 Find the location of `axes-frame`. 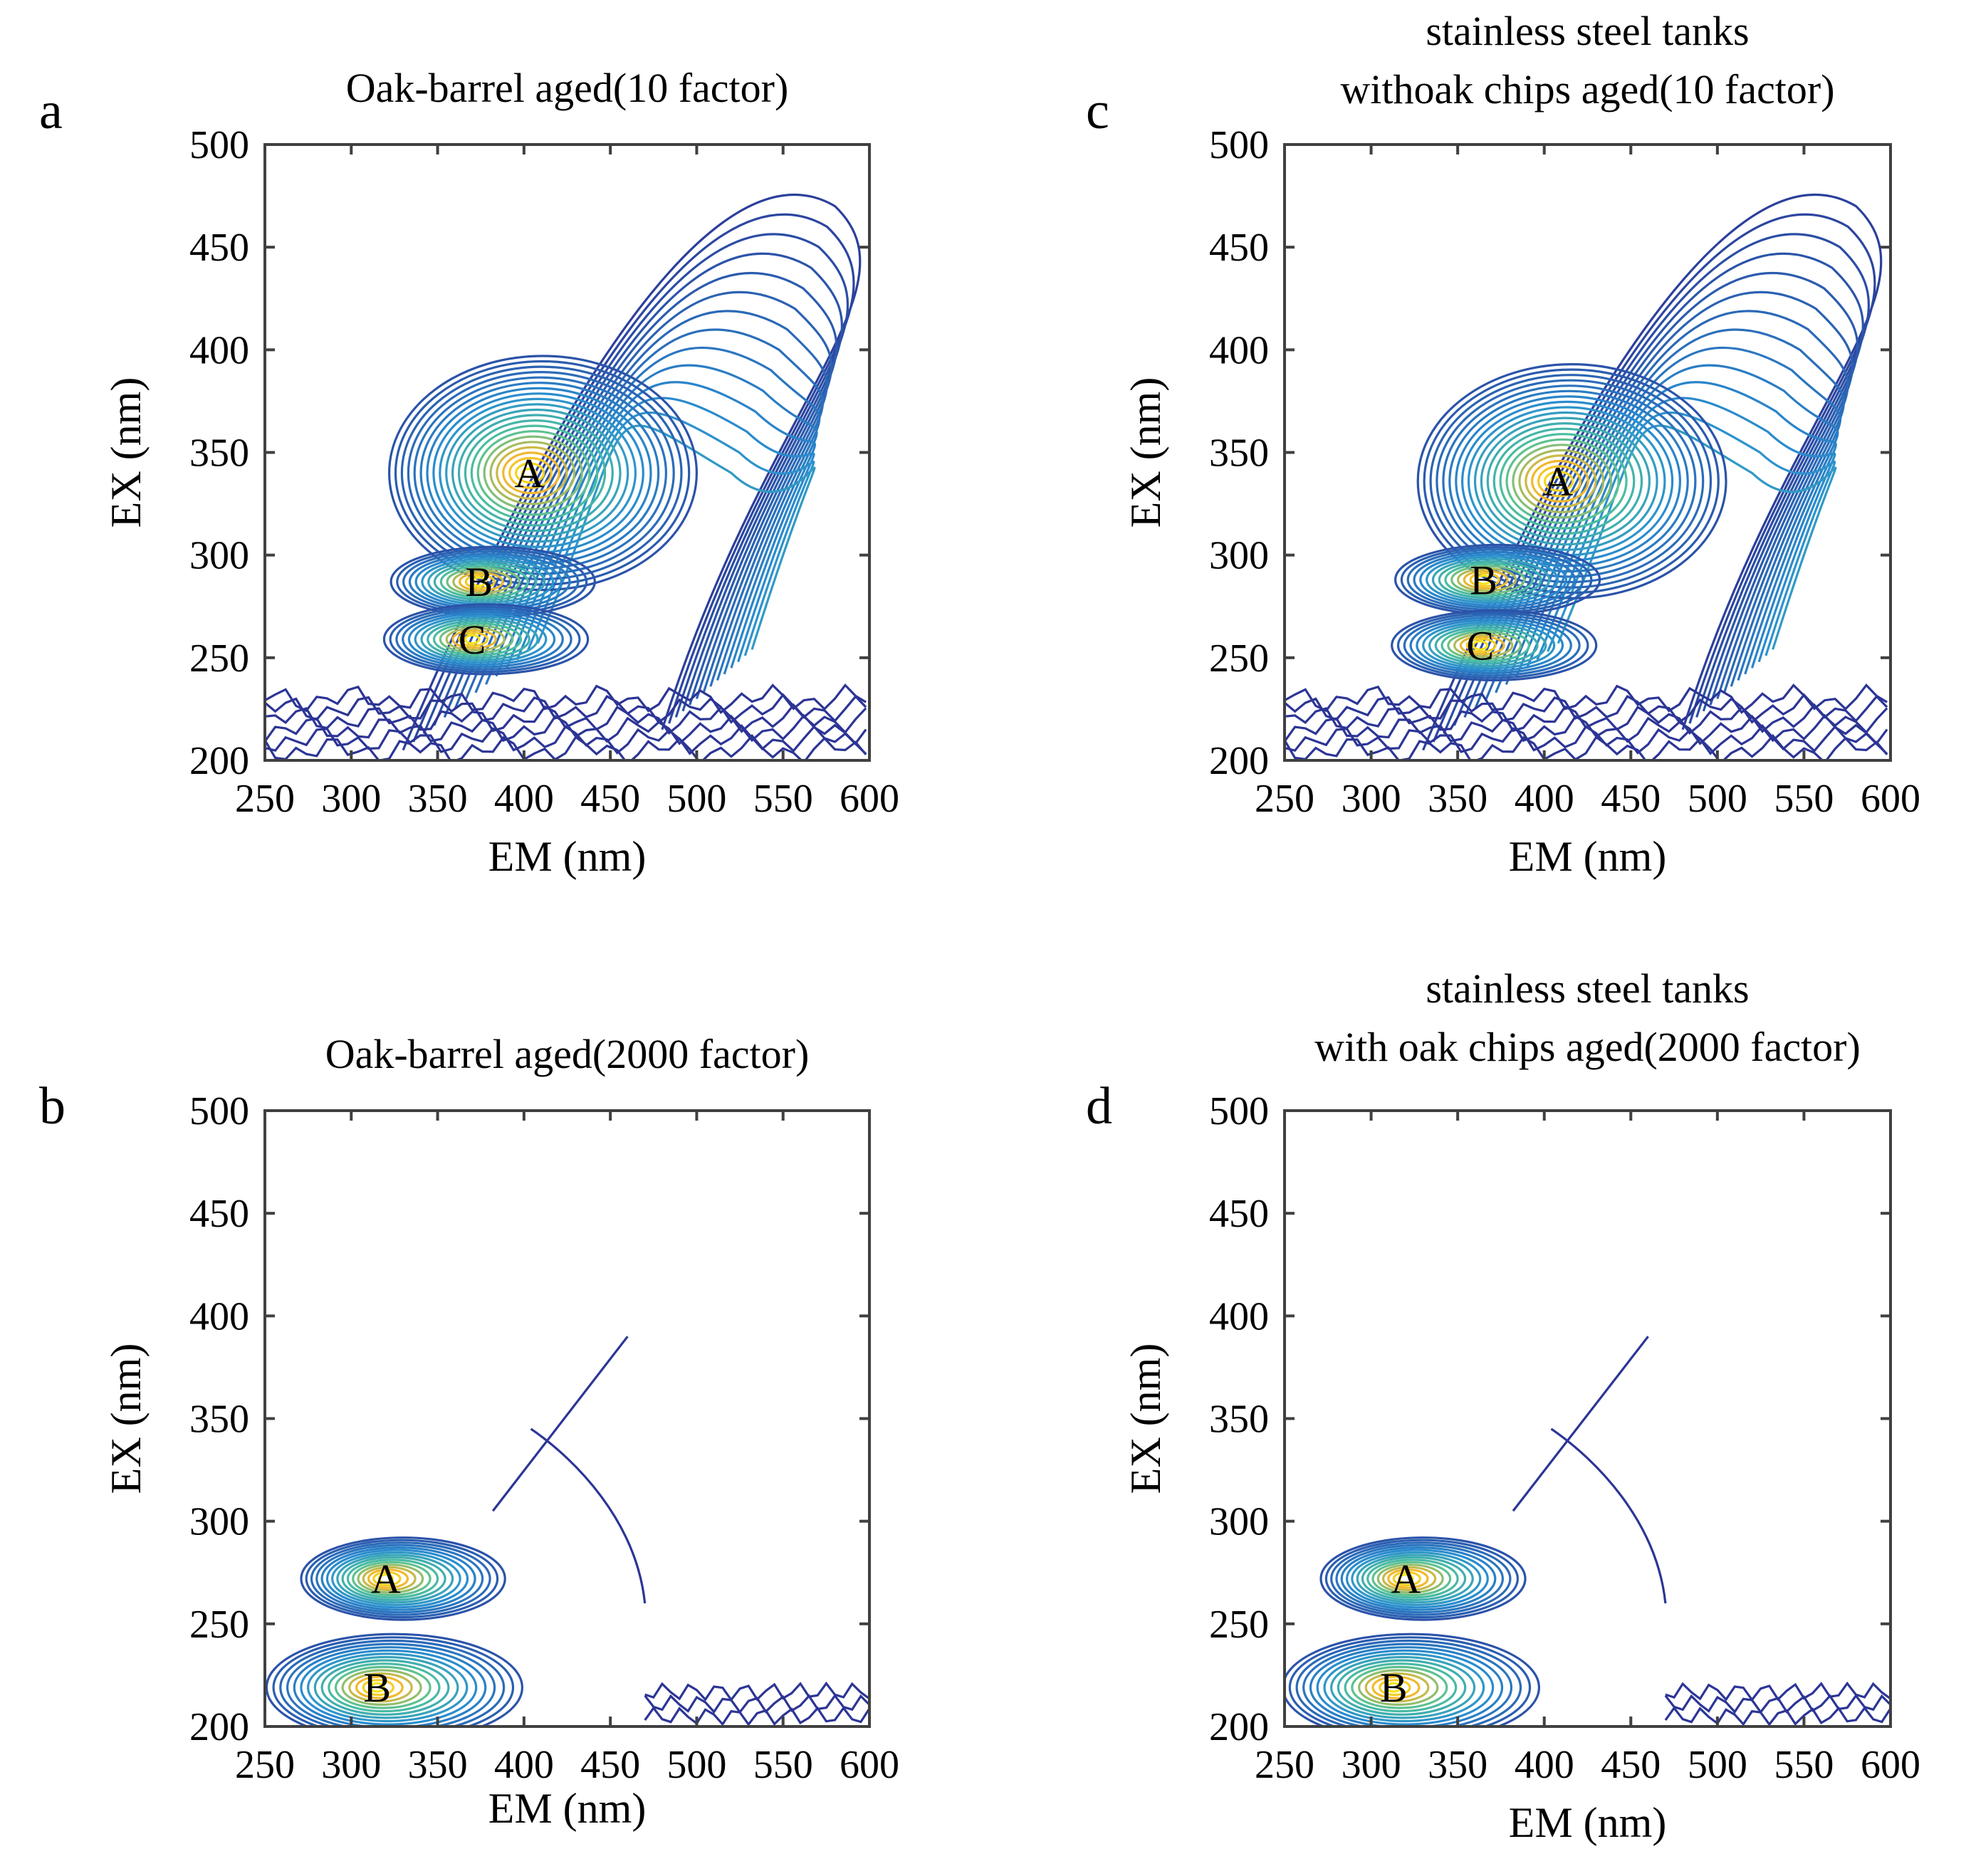

axes-frame is located at coordinates (567, 1418).